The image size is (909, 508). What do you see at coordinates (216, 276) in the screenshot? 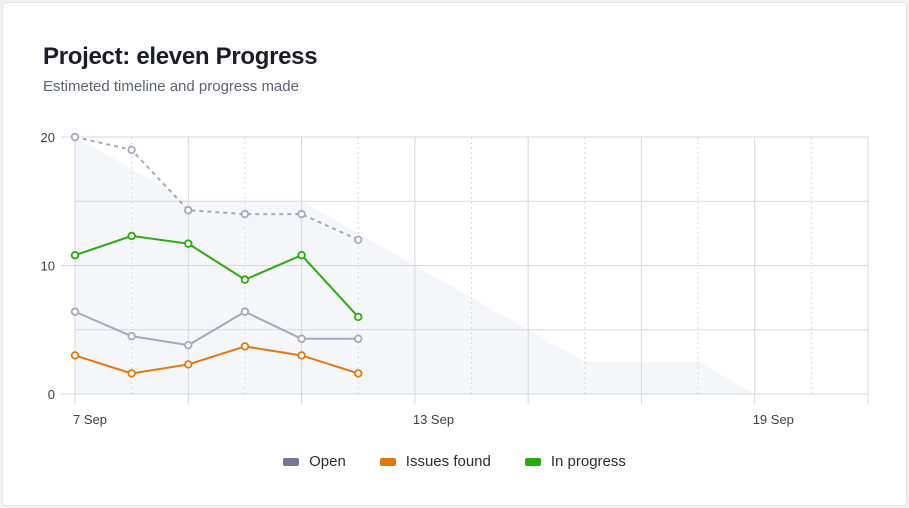
I see `in-progress-line` at bounding box center [216, 276].